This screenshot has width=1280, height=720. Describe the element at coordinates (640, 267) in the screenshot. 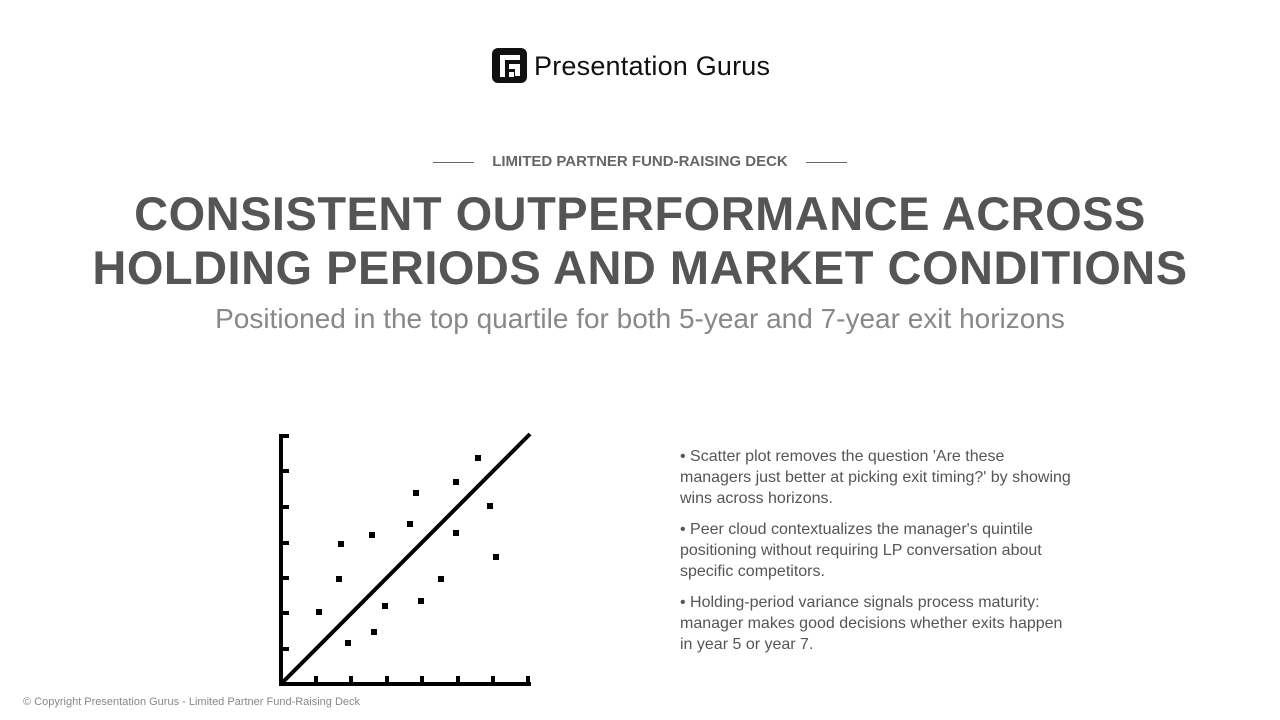

I see `title-line: HOLDING PERIODS AND MARKET CONDITIONS` at that location.